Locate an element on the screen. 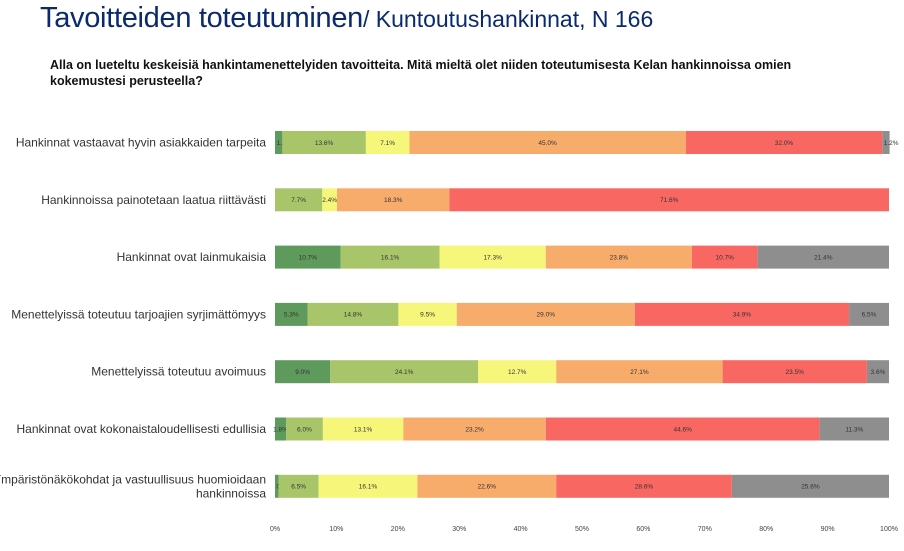 Image resolution: width=904 pixels, height=551 pixels. category-label-line: Hankinnat ovat lainmukaisia is located at coordinates (192, 257).